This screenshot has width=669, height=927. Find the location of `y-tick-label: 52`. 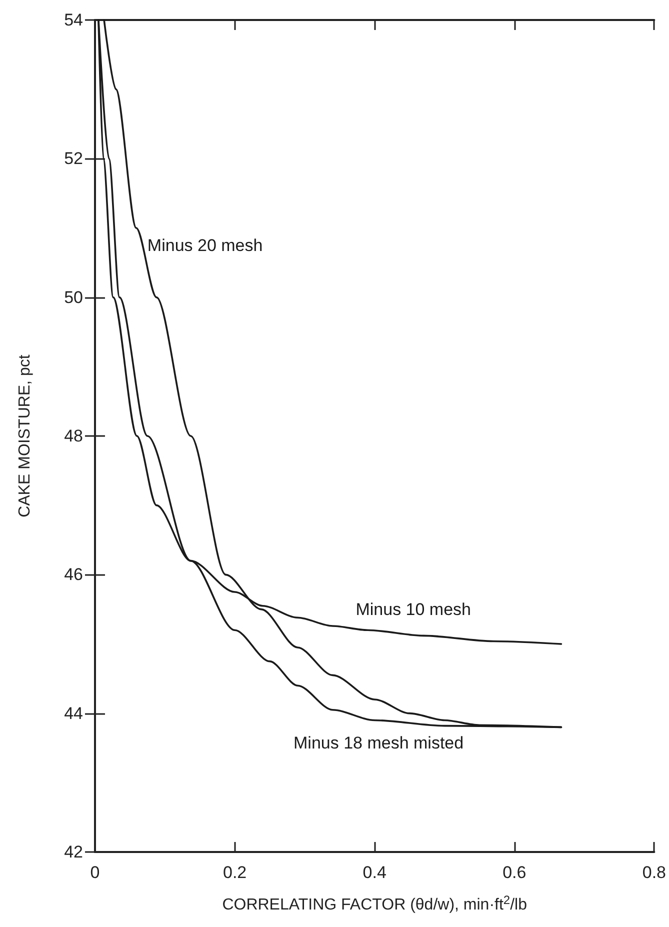

y-tick-label: 52 is located at coordinates (73, 158).